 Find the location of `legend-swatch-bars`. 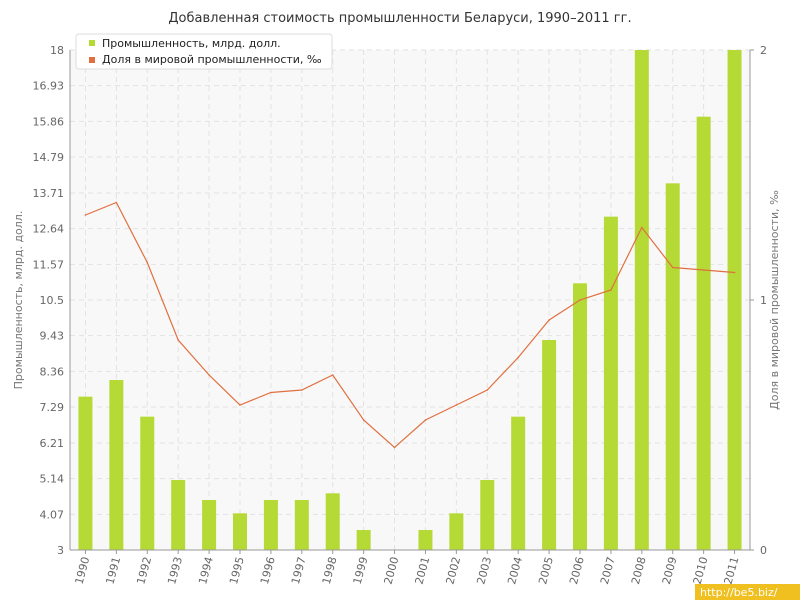

legend-swatch-bars is located at coordinates (92, 43).